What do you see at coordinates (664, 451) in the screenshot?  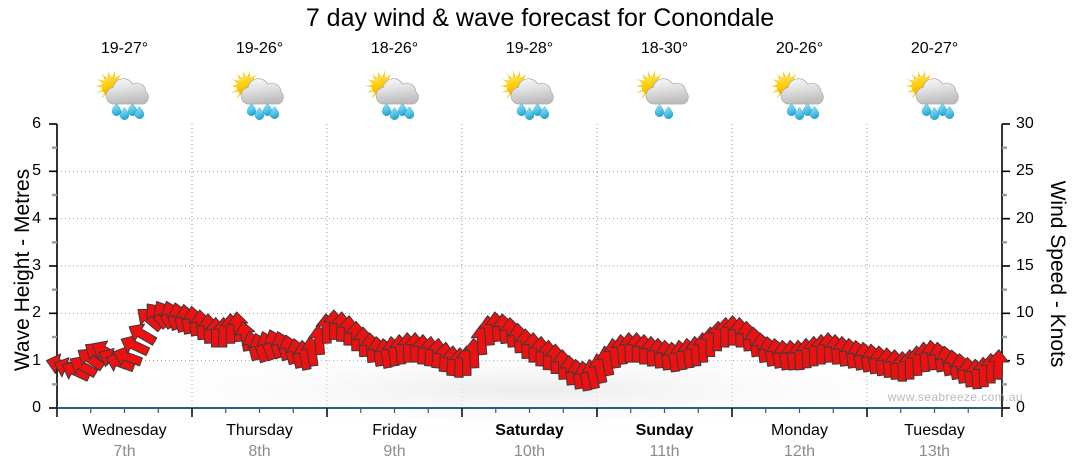 I see `day-date-label: 11th` at bounding box center [664, 451].